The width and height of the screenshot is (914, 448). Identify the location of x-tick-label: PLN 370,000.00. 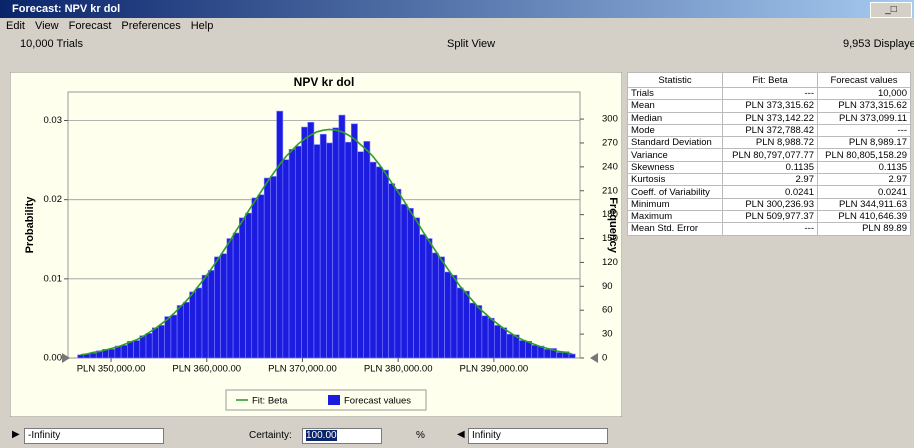
(302, 369).